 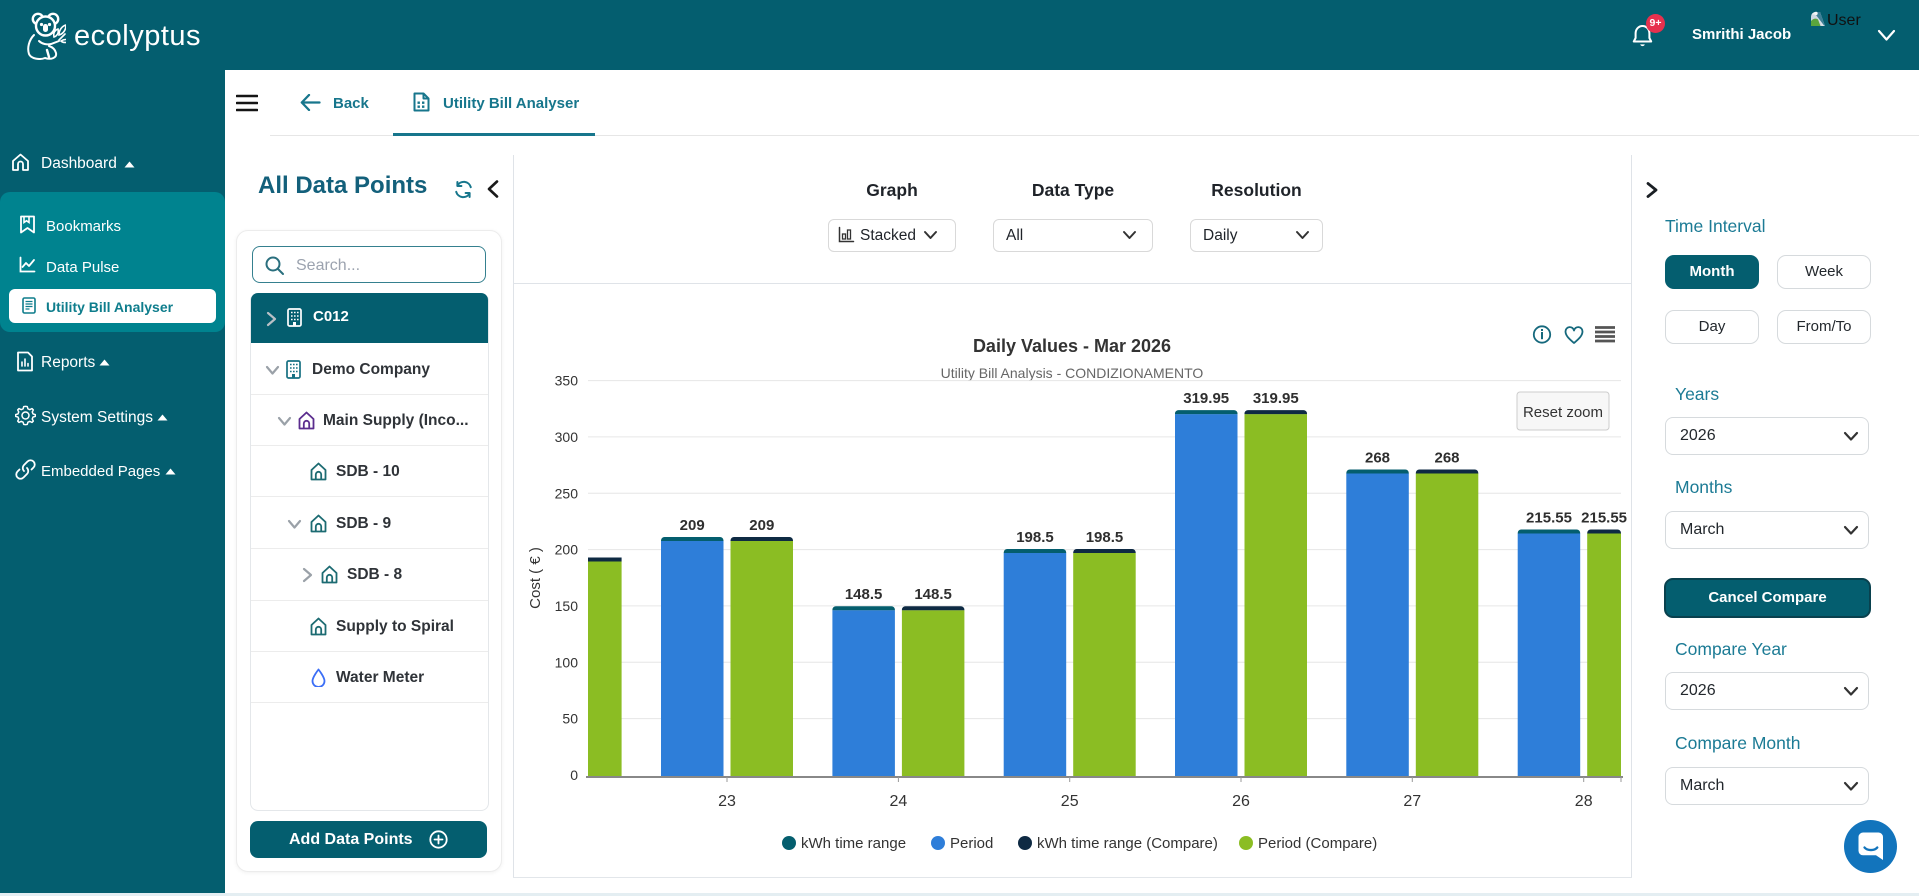 What do you see at coordinates (535, 578) in the screenshot?
I see `svg-text: Cost ( € )` at bounding box center [535, 578].